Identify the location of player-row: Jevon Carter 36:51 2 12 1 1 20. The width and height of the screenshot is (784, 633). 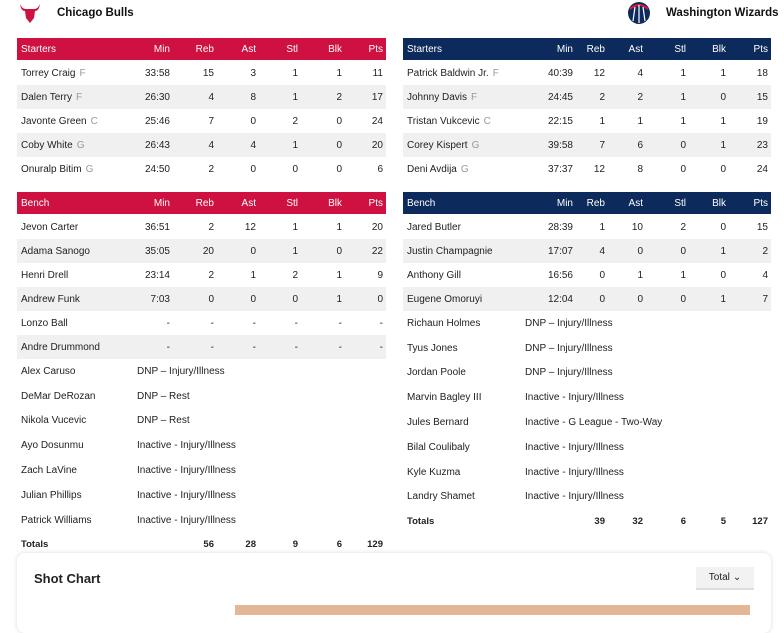
(201, 227).